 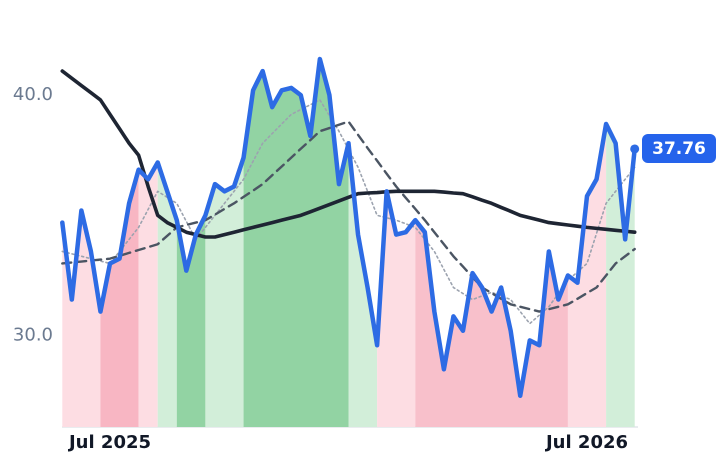 What do you see at coordinates (109, 442) in the screenshot?
I see `x-tick-label: Jul 2025` at bounding box center [109, 442].